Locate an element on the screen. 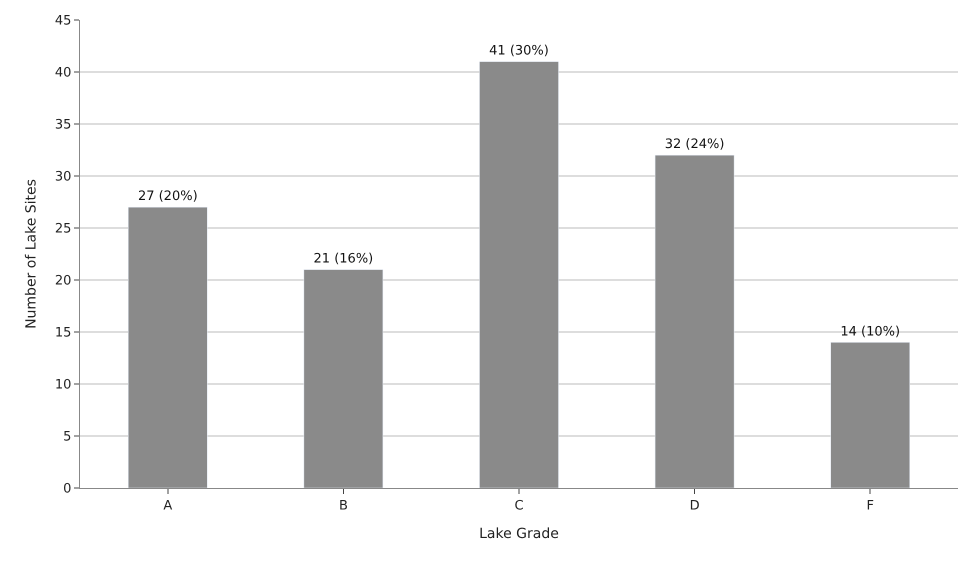 Image resolution: width=978 pixels, height=568 pixels. y-tick-label: 10 is located at coordinates (63, 385).